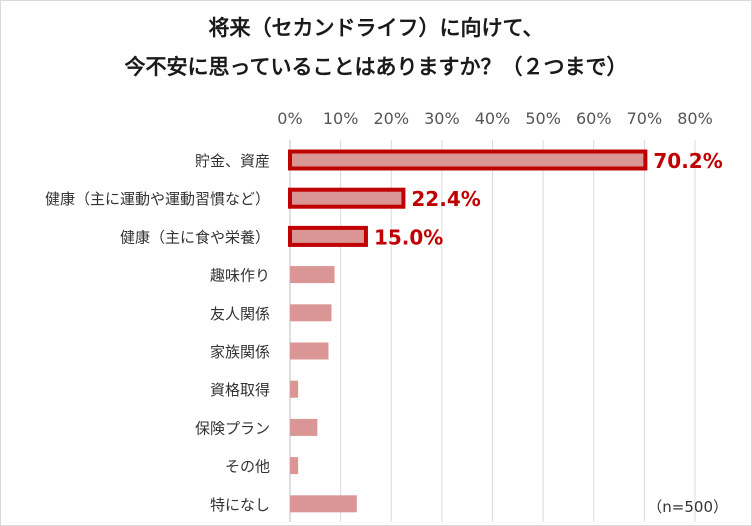 Image resolution: width=752 pixels, height=526 pixels. I want to click on x-tick-label: 20%, so click(391, 118).